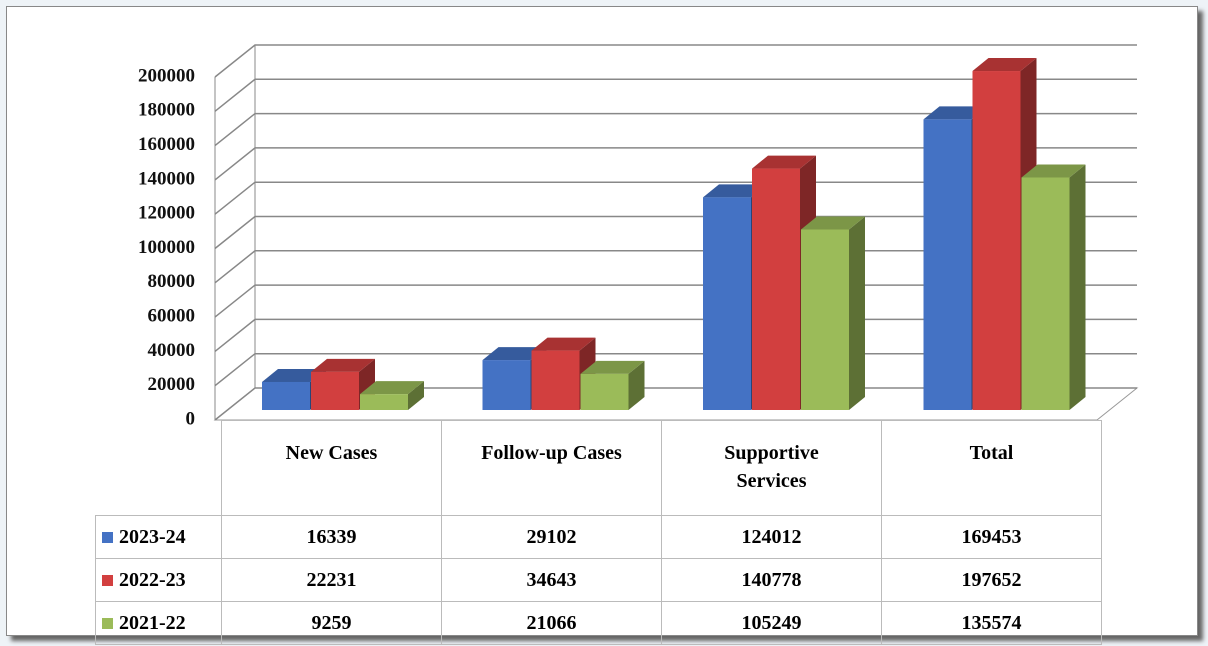  I want to click on value-label: 169453, so click(991, 537).